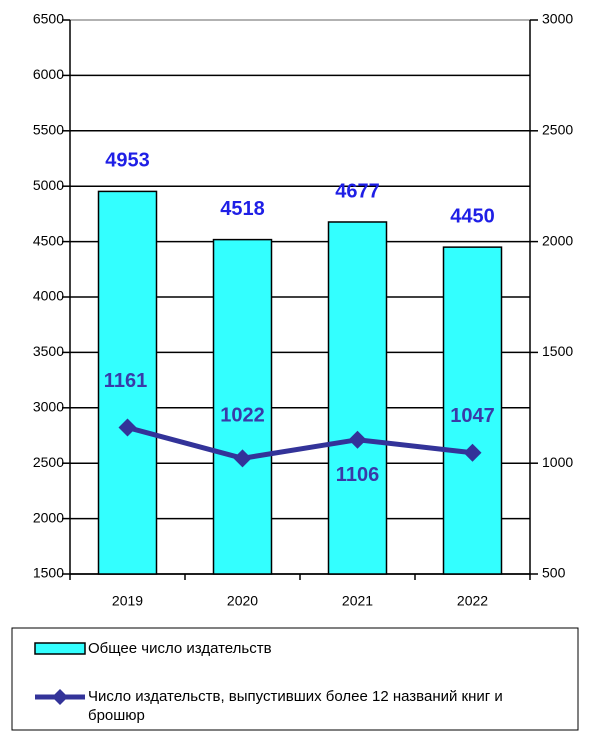  What do you see at coordinates (357, 191) in the screenshot?
I see `bar-value-label: 4677` at bounding box center [357, 191].